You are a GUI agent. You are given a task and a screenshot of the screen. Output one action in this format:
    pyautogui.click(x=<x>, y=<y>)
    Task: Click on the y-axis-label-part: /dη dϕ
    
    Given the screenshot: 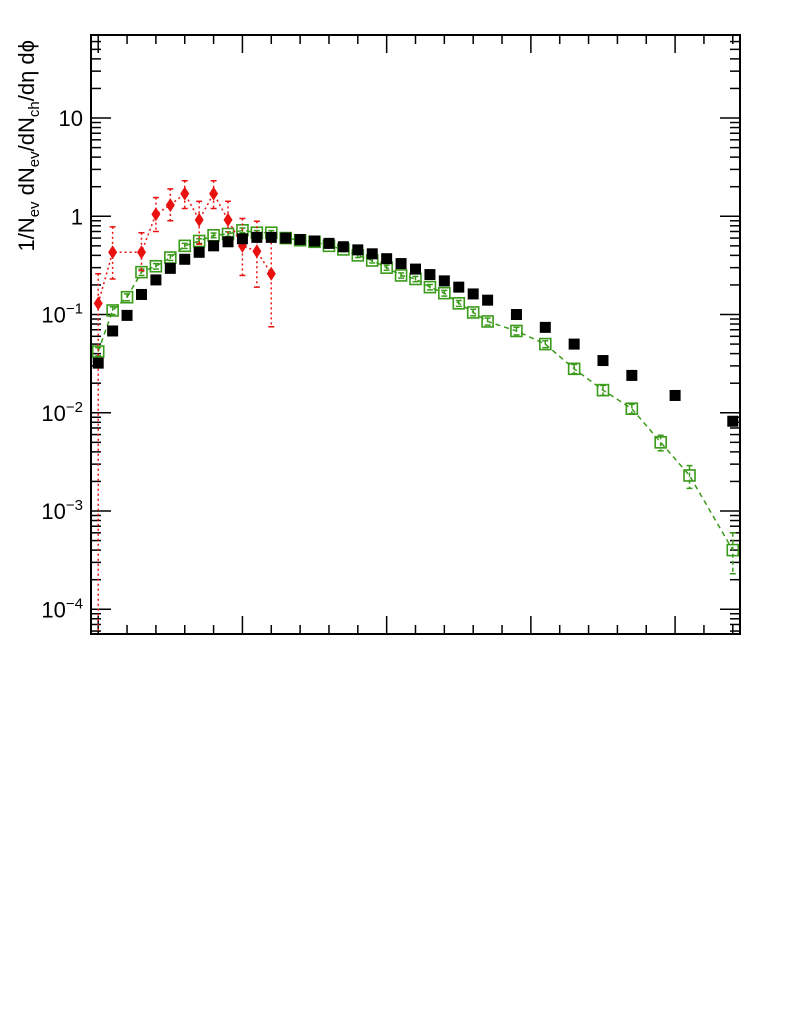 What is the action you would take?
    pyautogui.click(x=26, y=70)
    